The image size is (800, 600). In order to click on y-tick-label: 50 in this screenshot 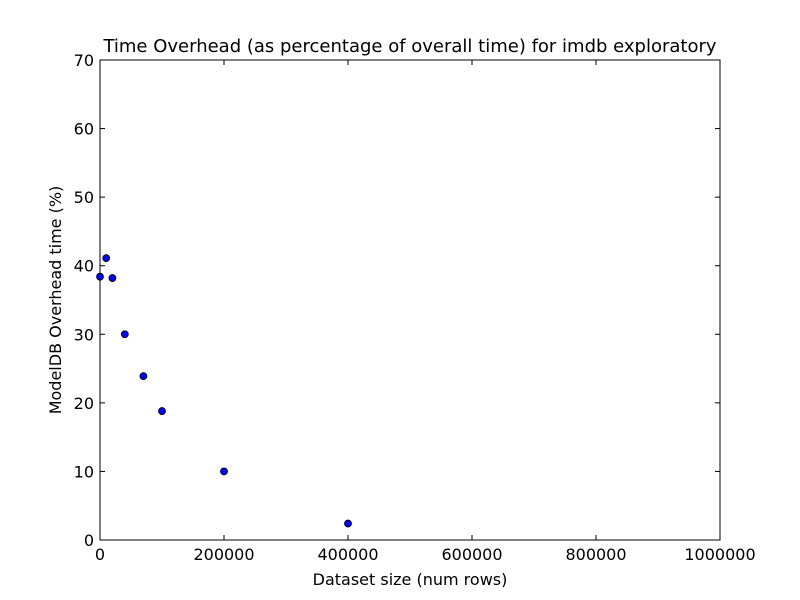, I will do `click(84, 197)`.